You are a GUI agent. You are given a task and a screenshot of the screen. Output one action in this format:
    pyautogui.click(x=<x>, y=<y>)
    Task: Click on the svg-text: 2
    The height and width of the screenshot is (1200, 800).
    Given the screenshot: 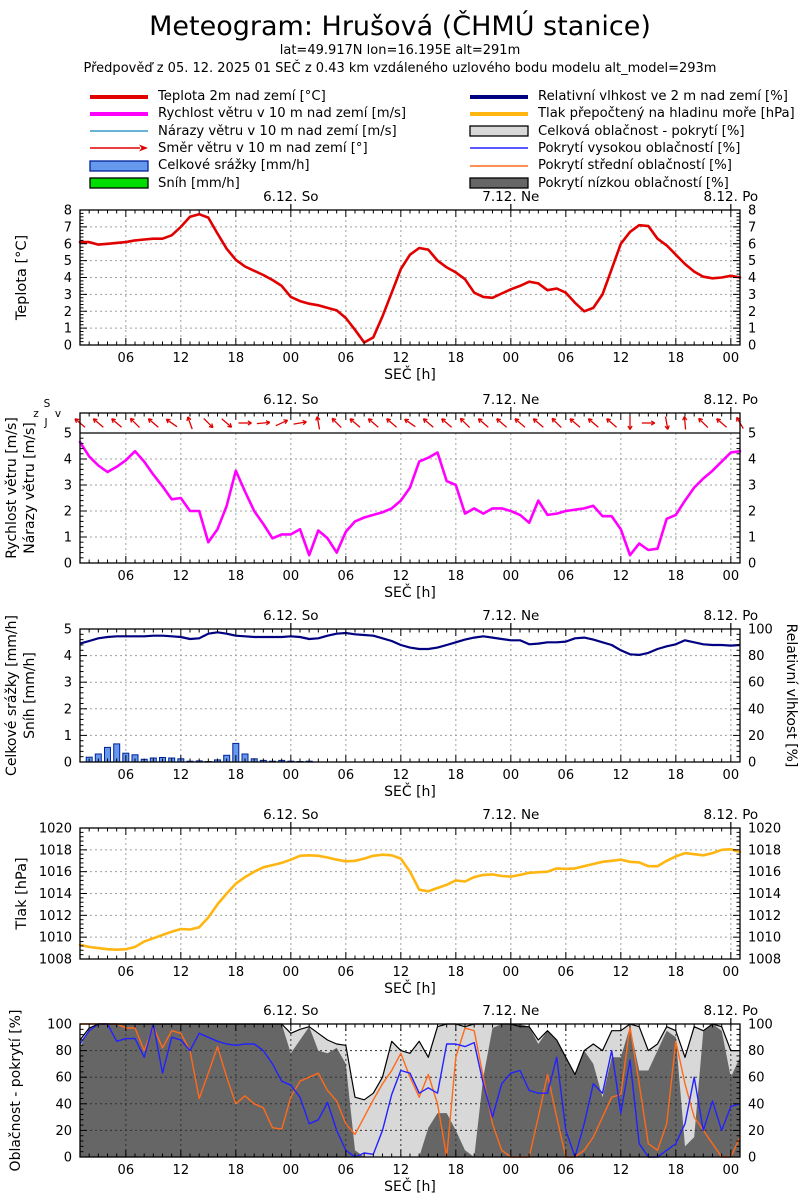 What is the action you would take?
    pyautogui.click(x=68, y=709)
    